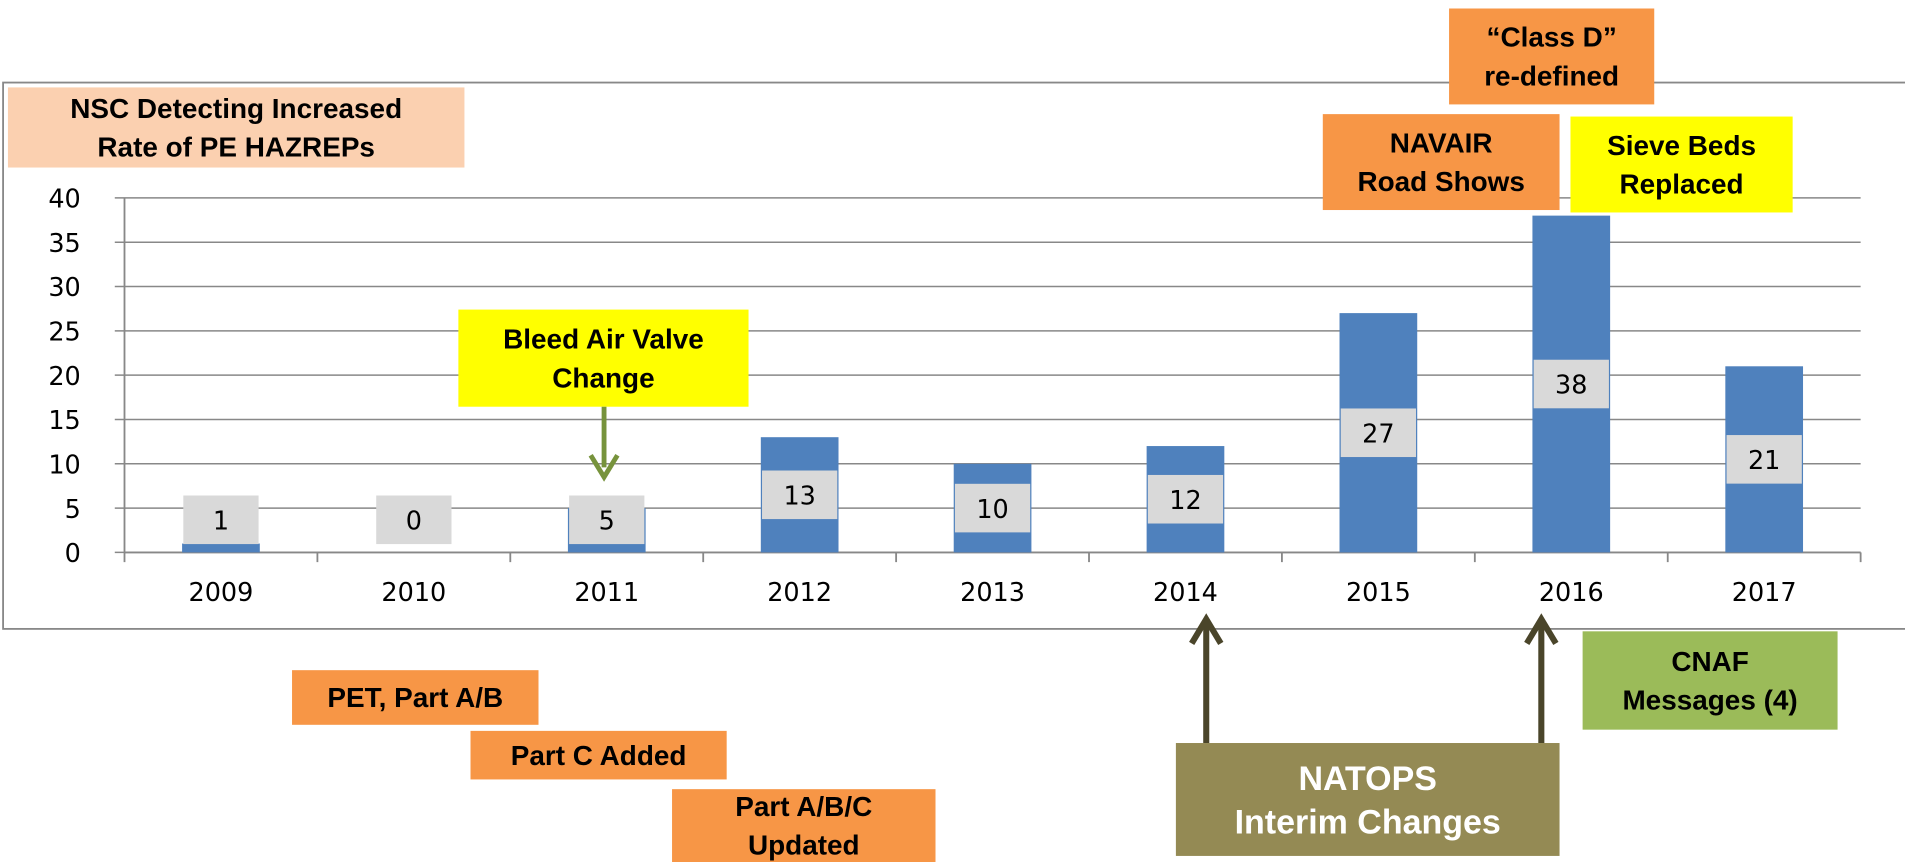  I want to click on annotation-text: Part C Added, so click(599, 755).